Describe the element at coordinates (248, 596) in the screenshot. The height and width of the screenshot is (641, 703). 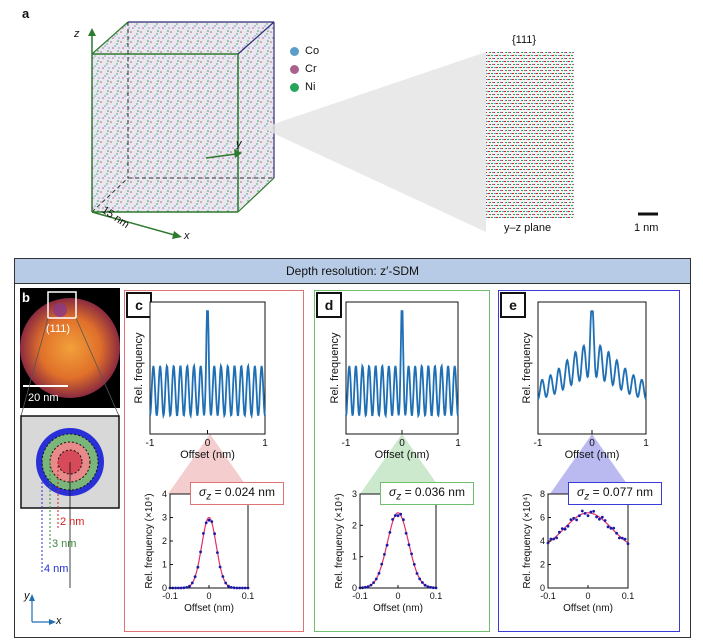
I see `inset-xtick-label-c-2: 0.1` at that location.